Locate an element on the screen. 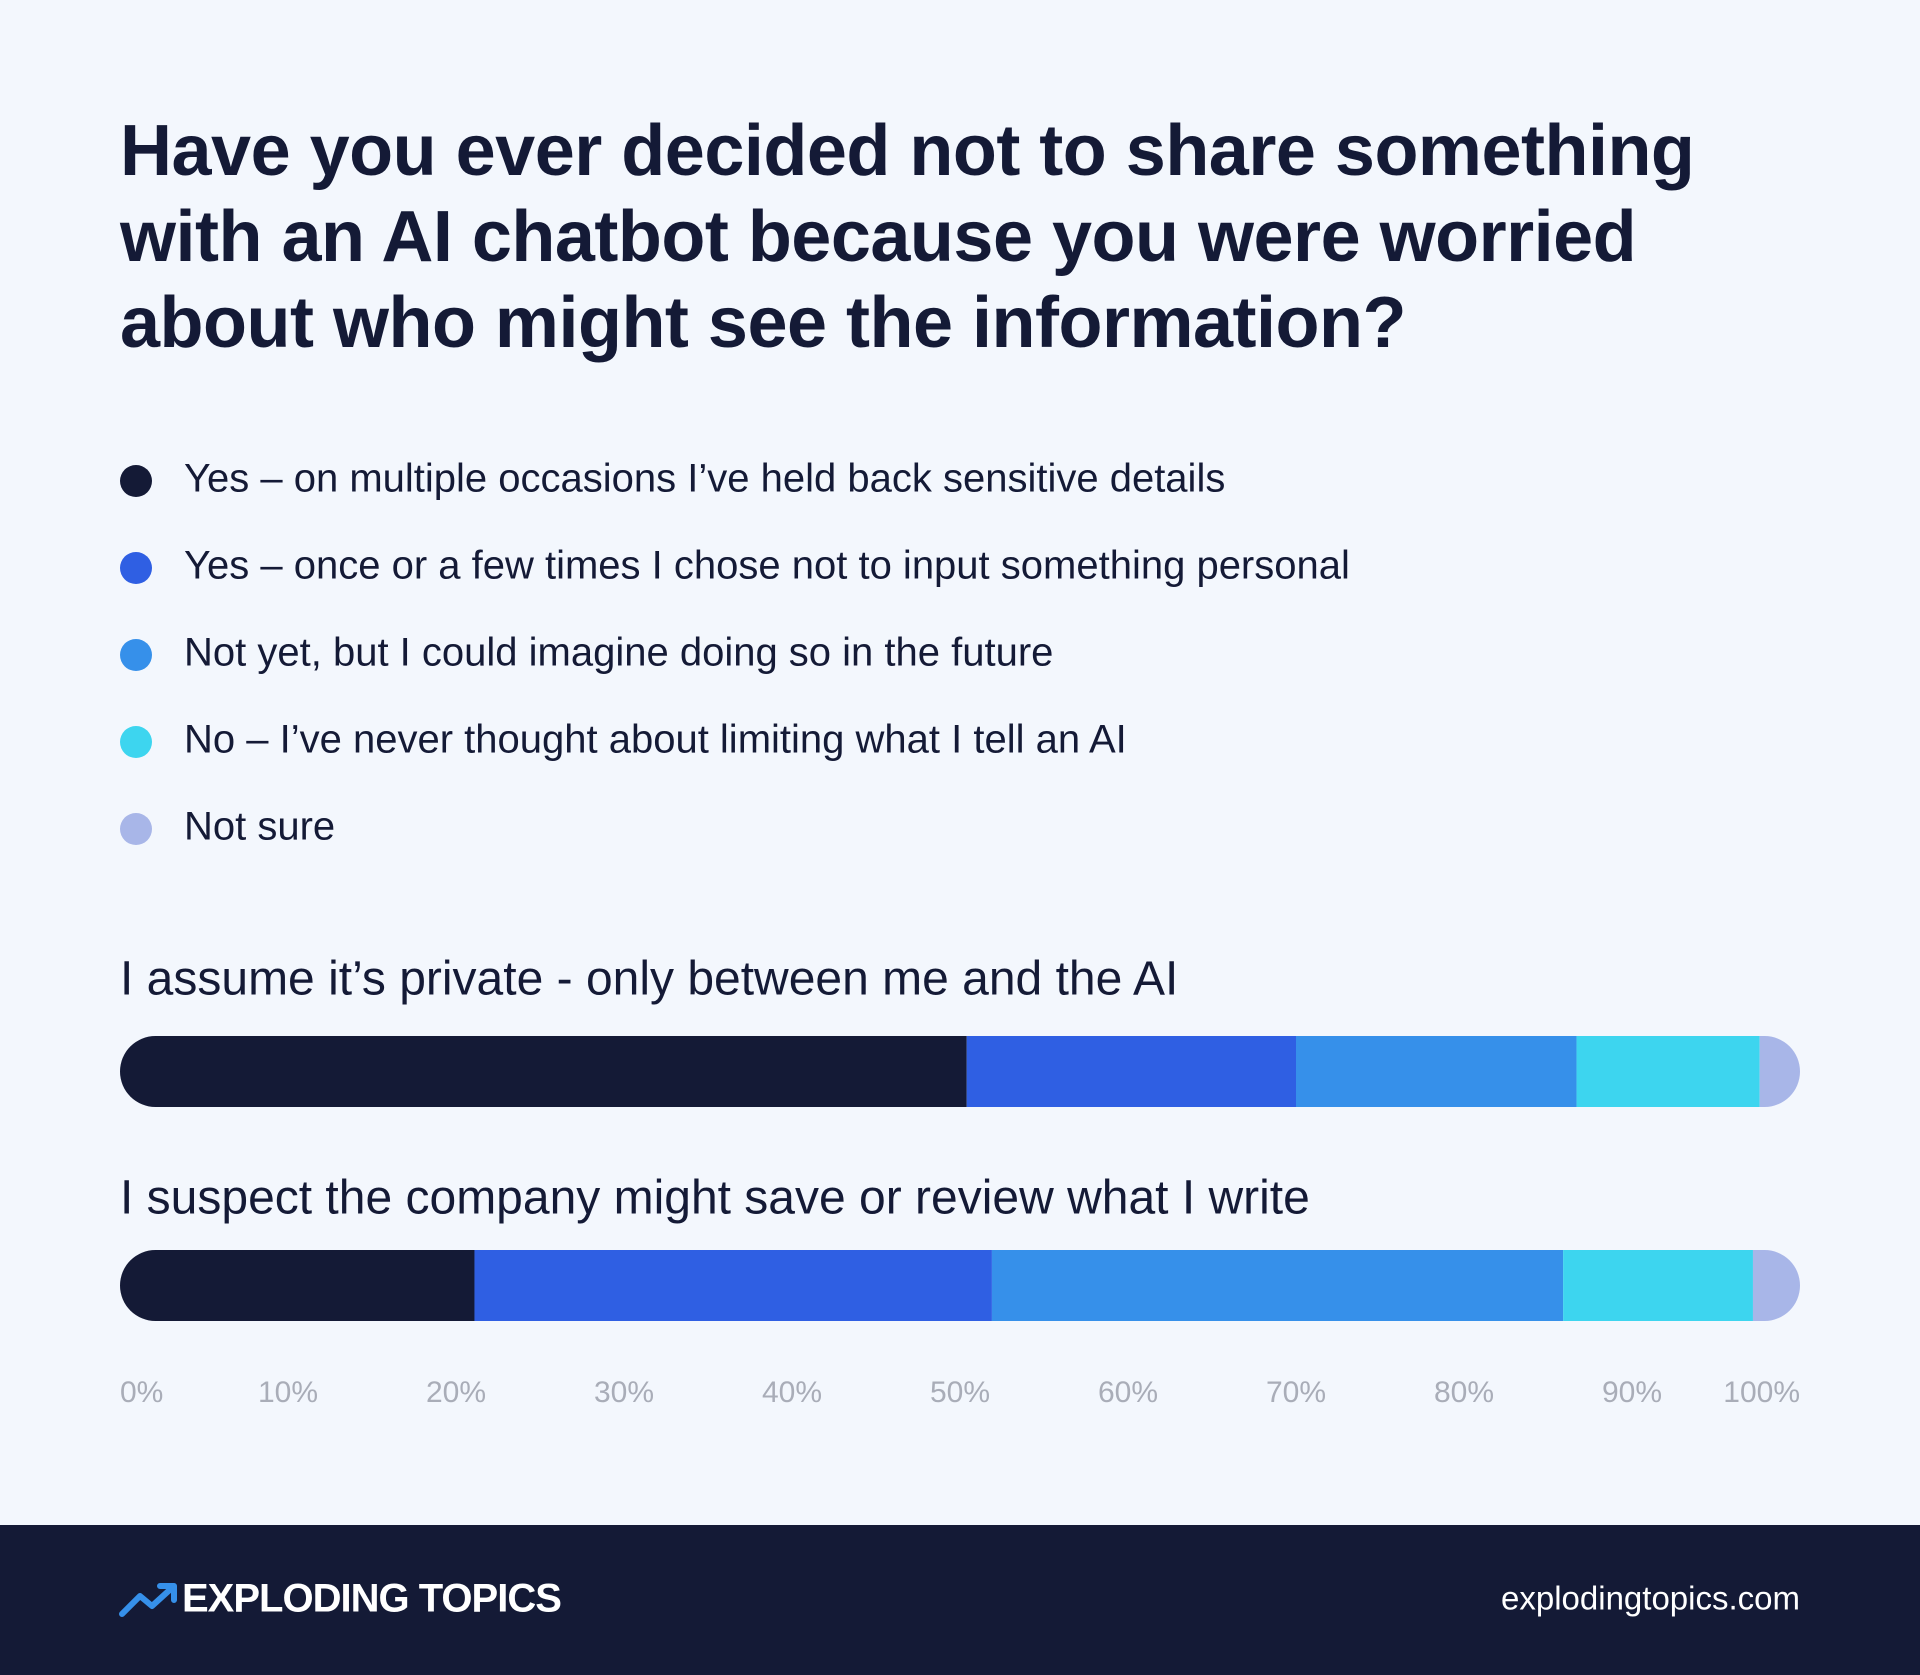 The width and height of the screenshot is (1920, 1675). footer-bg is located at coordinates (960, 1600).